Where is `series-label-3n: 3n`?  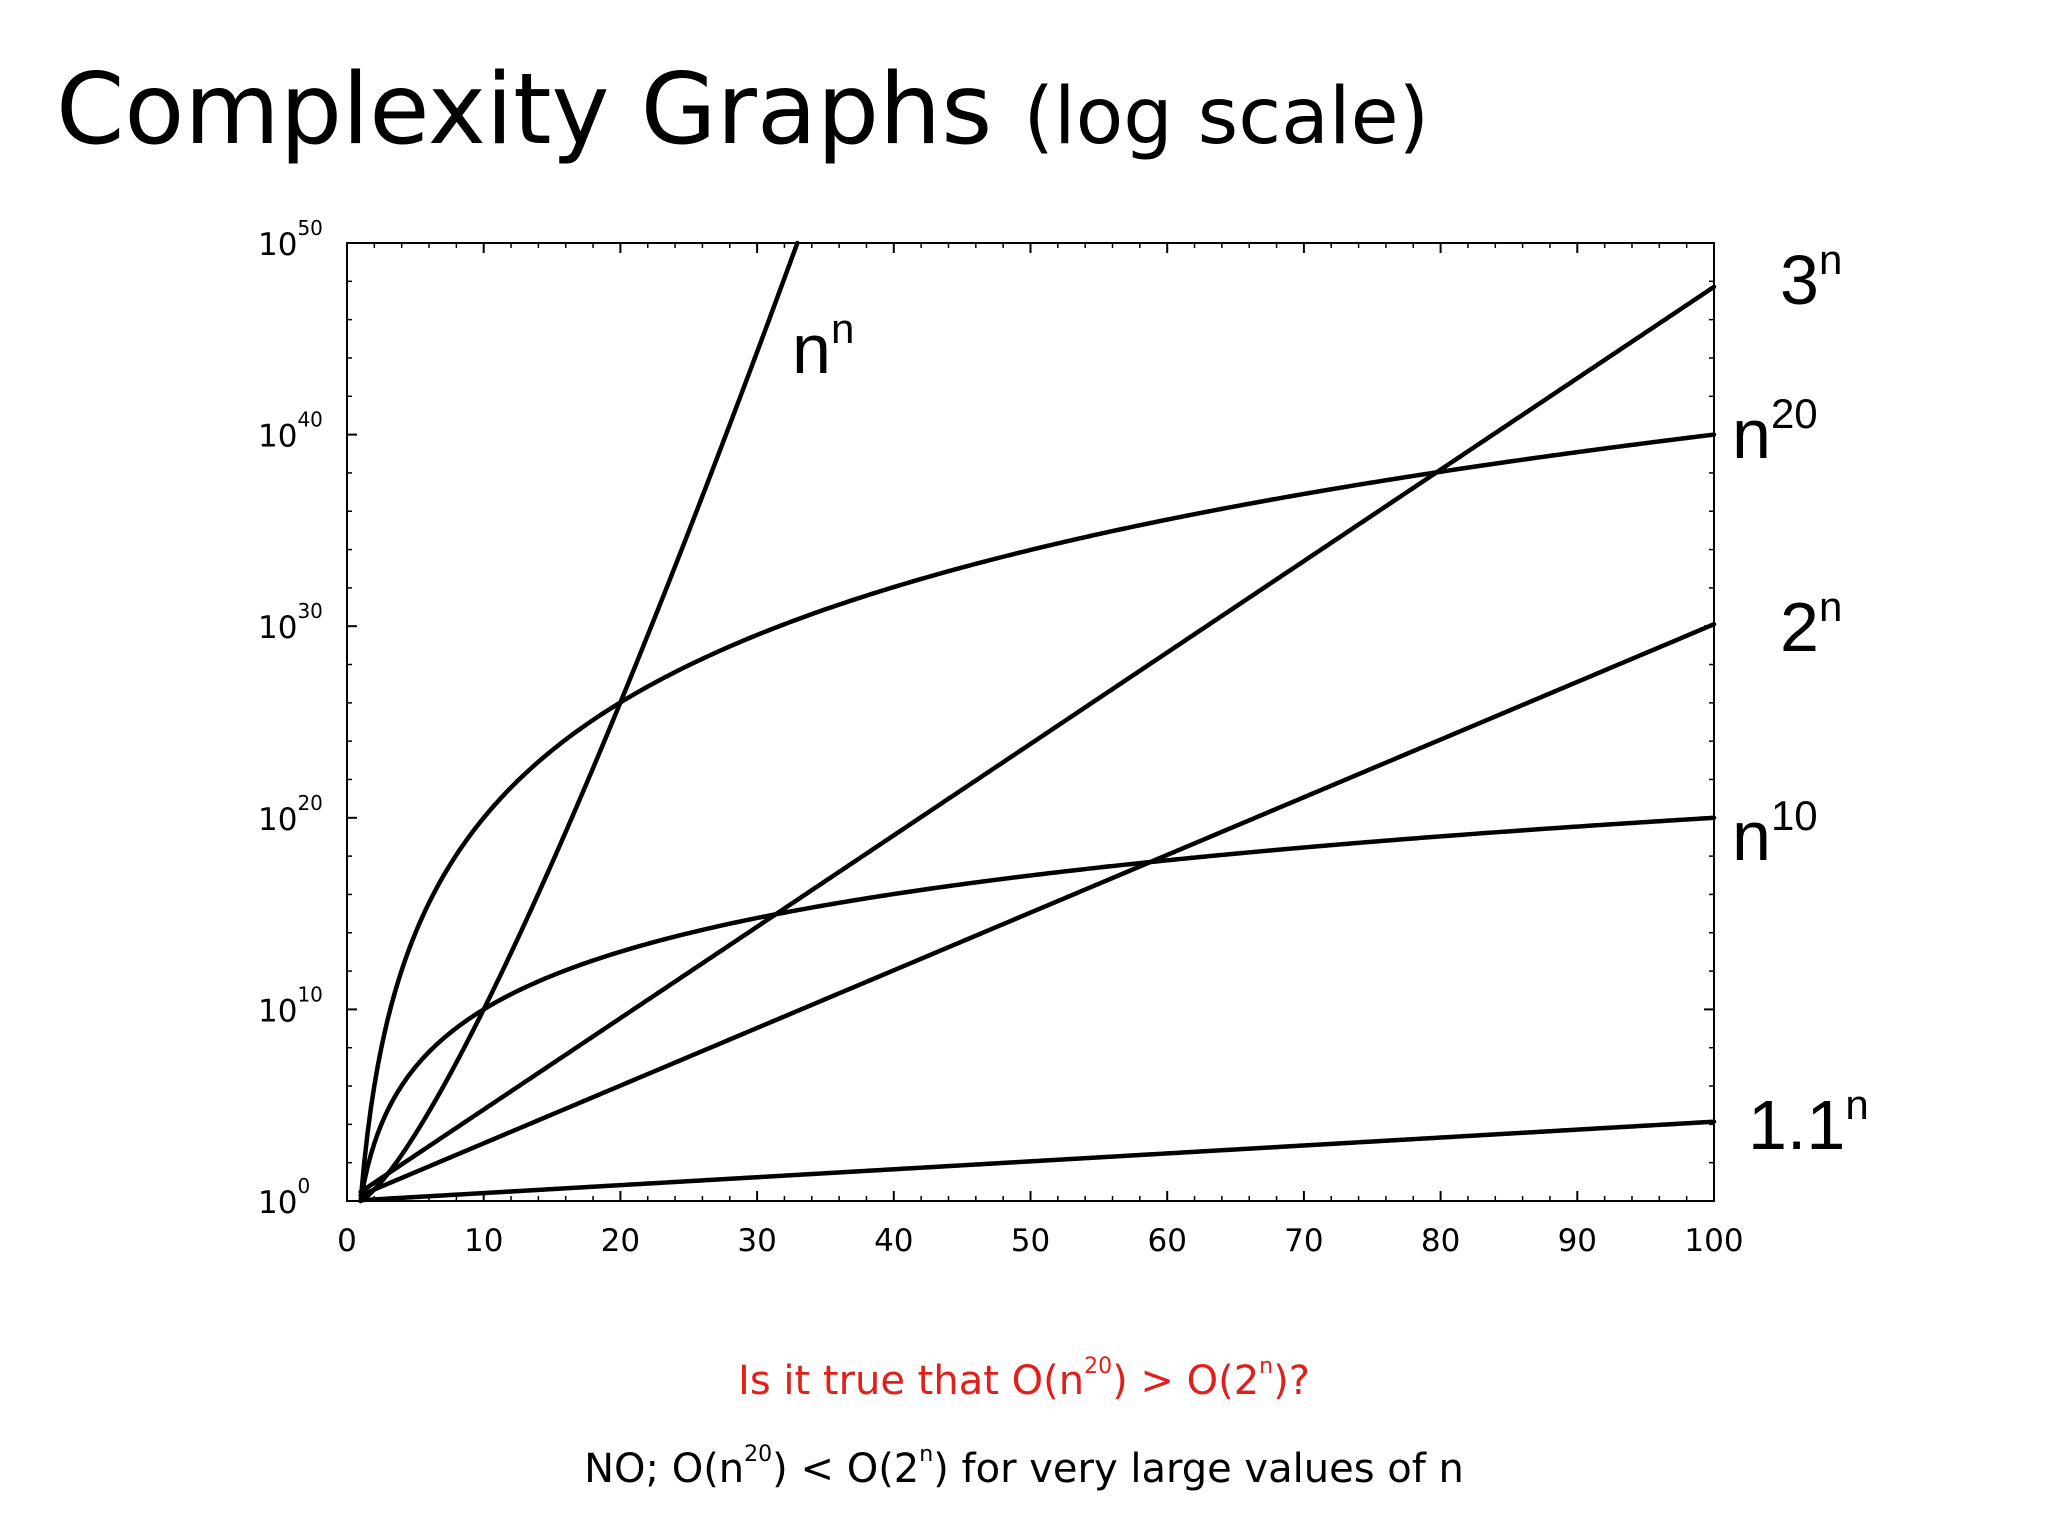 series-label-3n: 3n is located at coordinates (1811, 277).